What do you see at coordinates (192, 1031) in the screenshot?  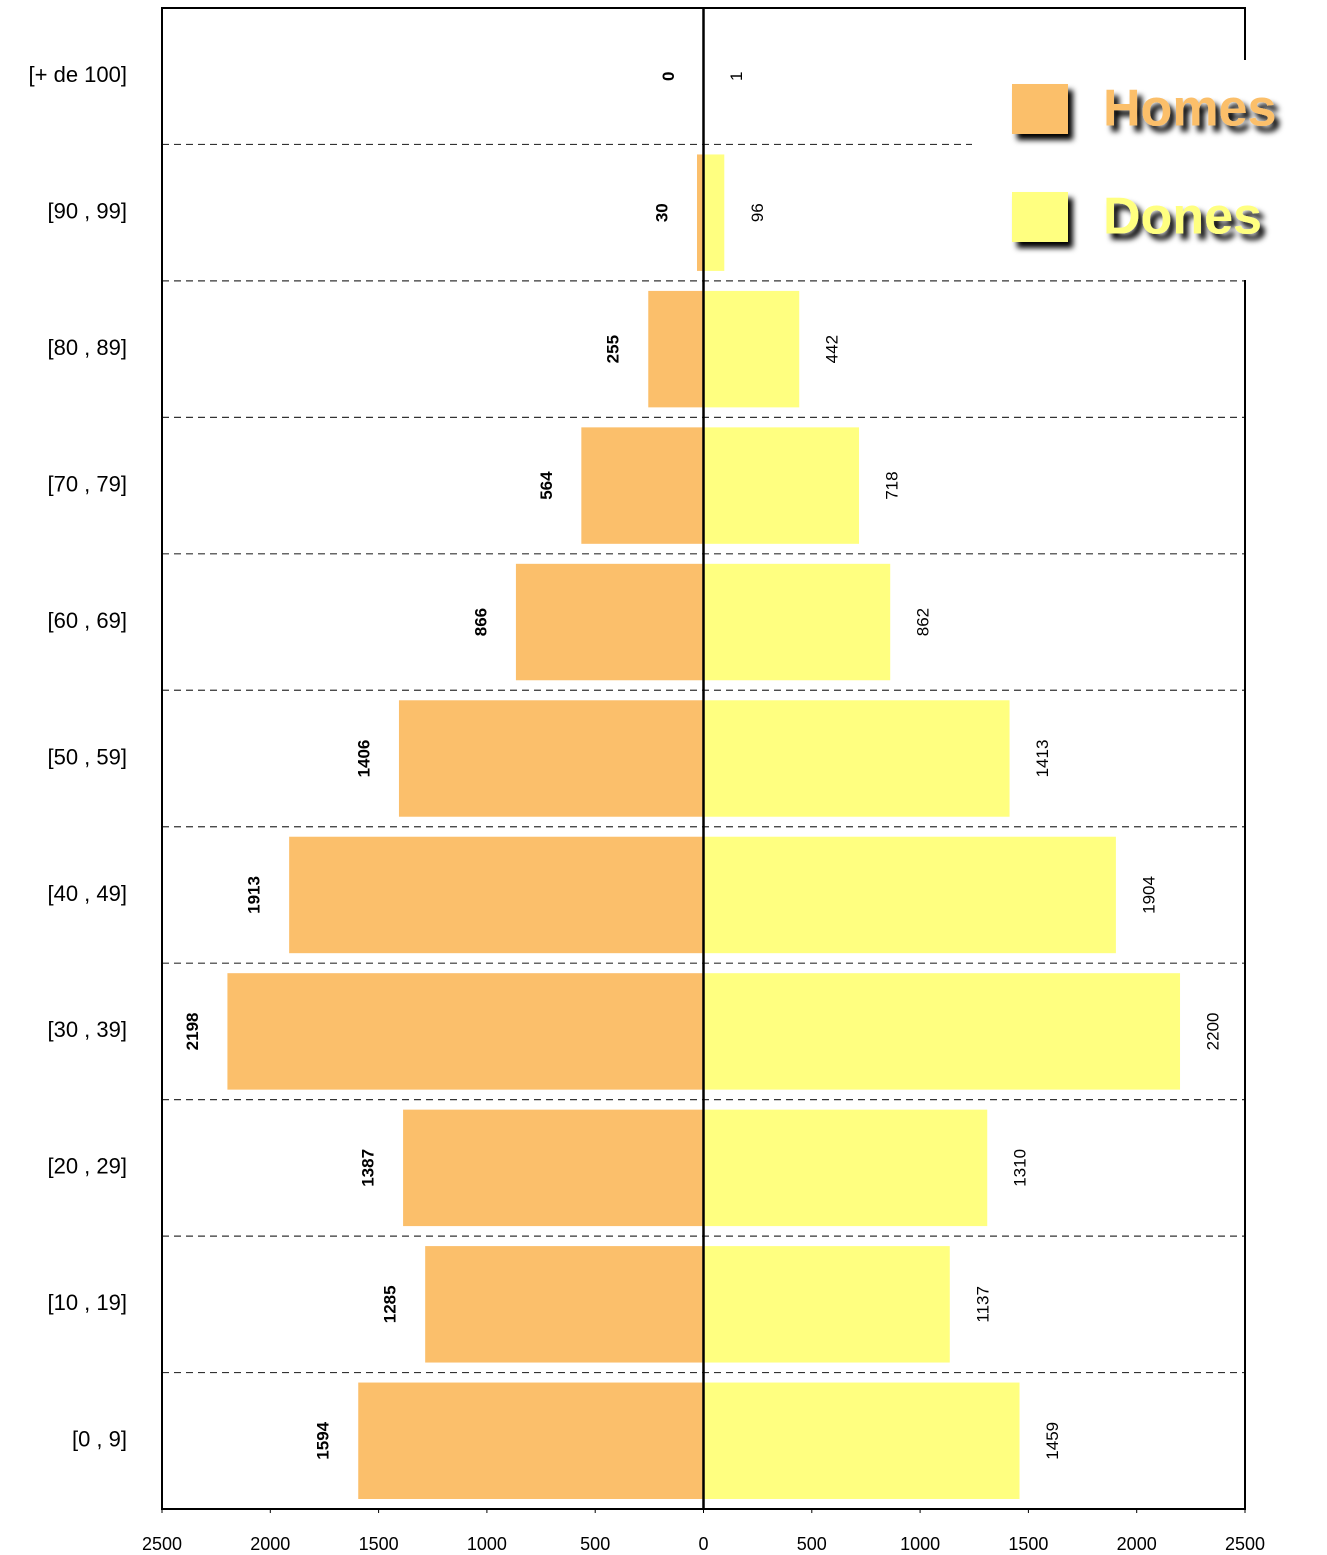 I see `value-label: 2198` at bounding box center [192, 1031].